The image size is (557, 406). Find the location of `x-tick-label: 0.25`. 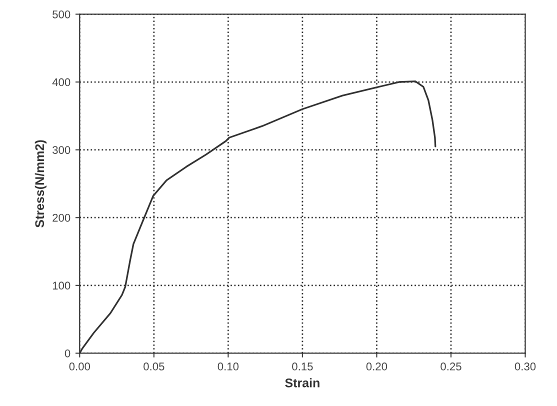

x-tick-label: 0.25 is located at coordinates (451, 366).